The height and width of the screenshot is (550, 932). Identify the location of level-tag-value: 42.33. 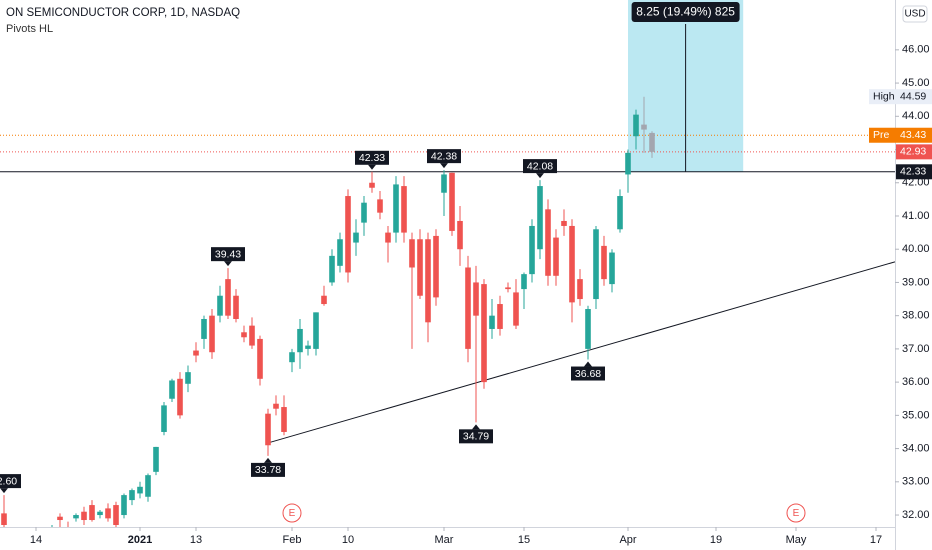
(913, 172).